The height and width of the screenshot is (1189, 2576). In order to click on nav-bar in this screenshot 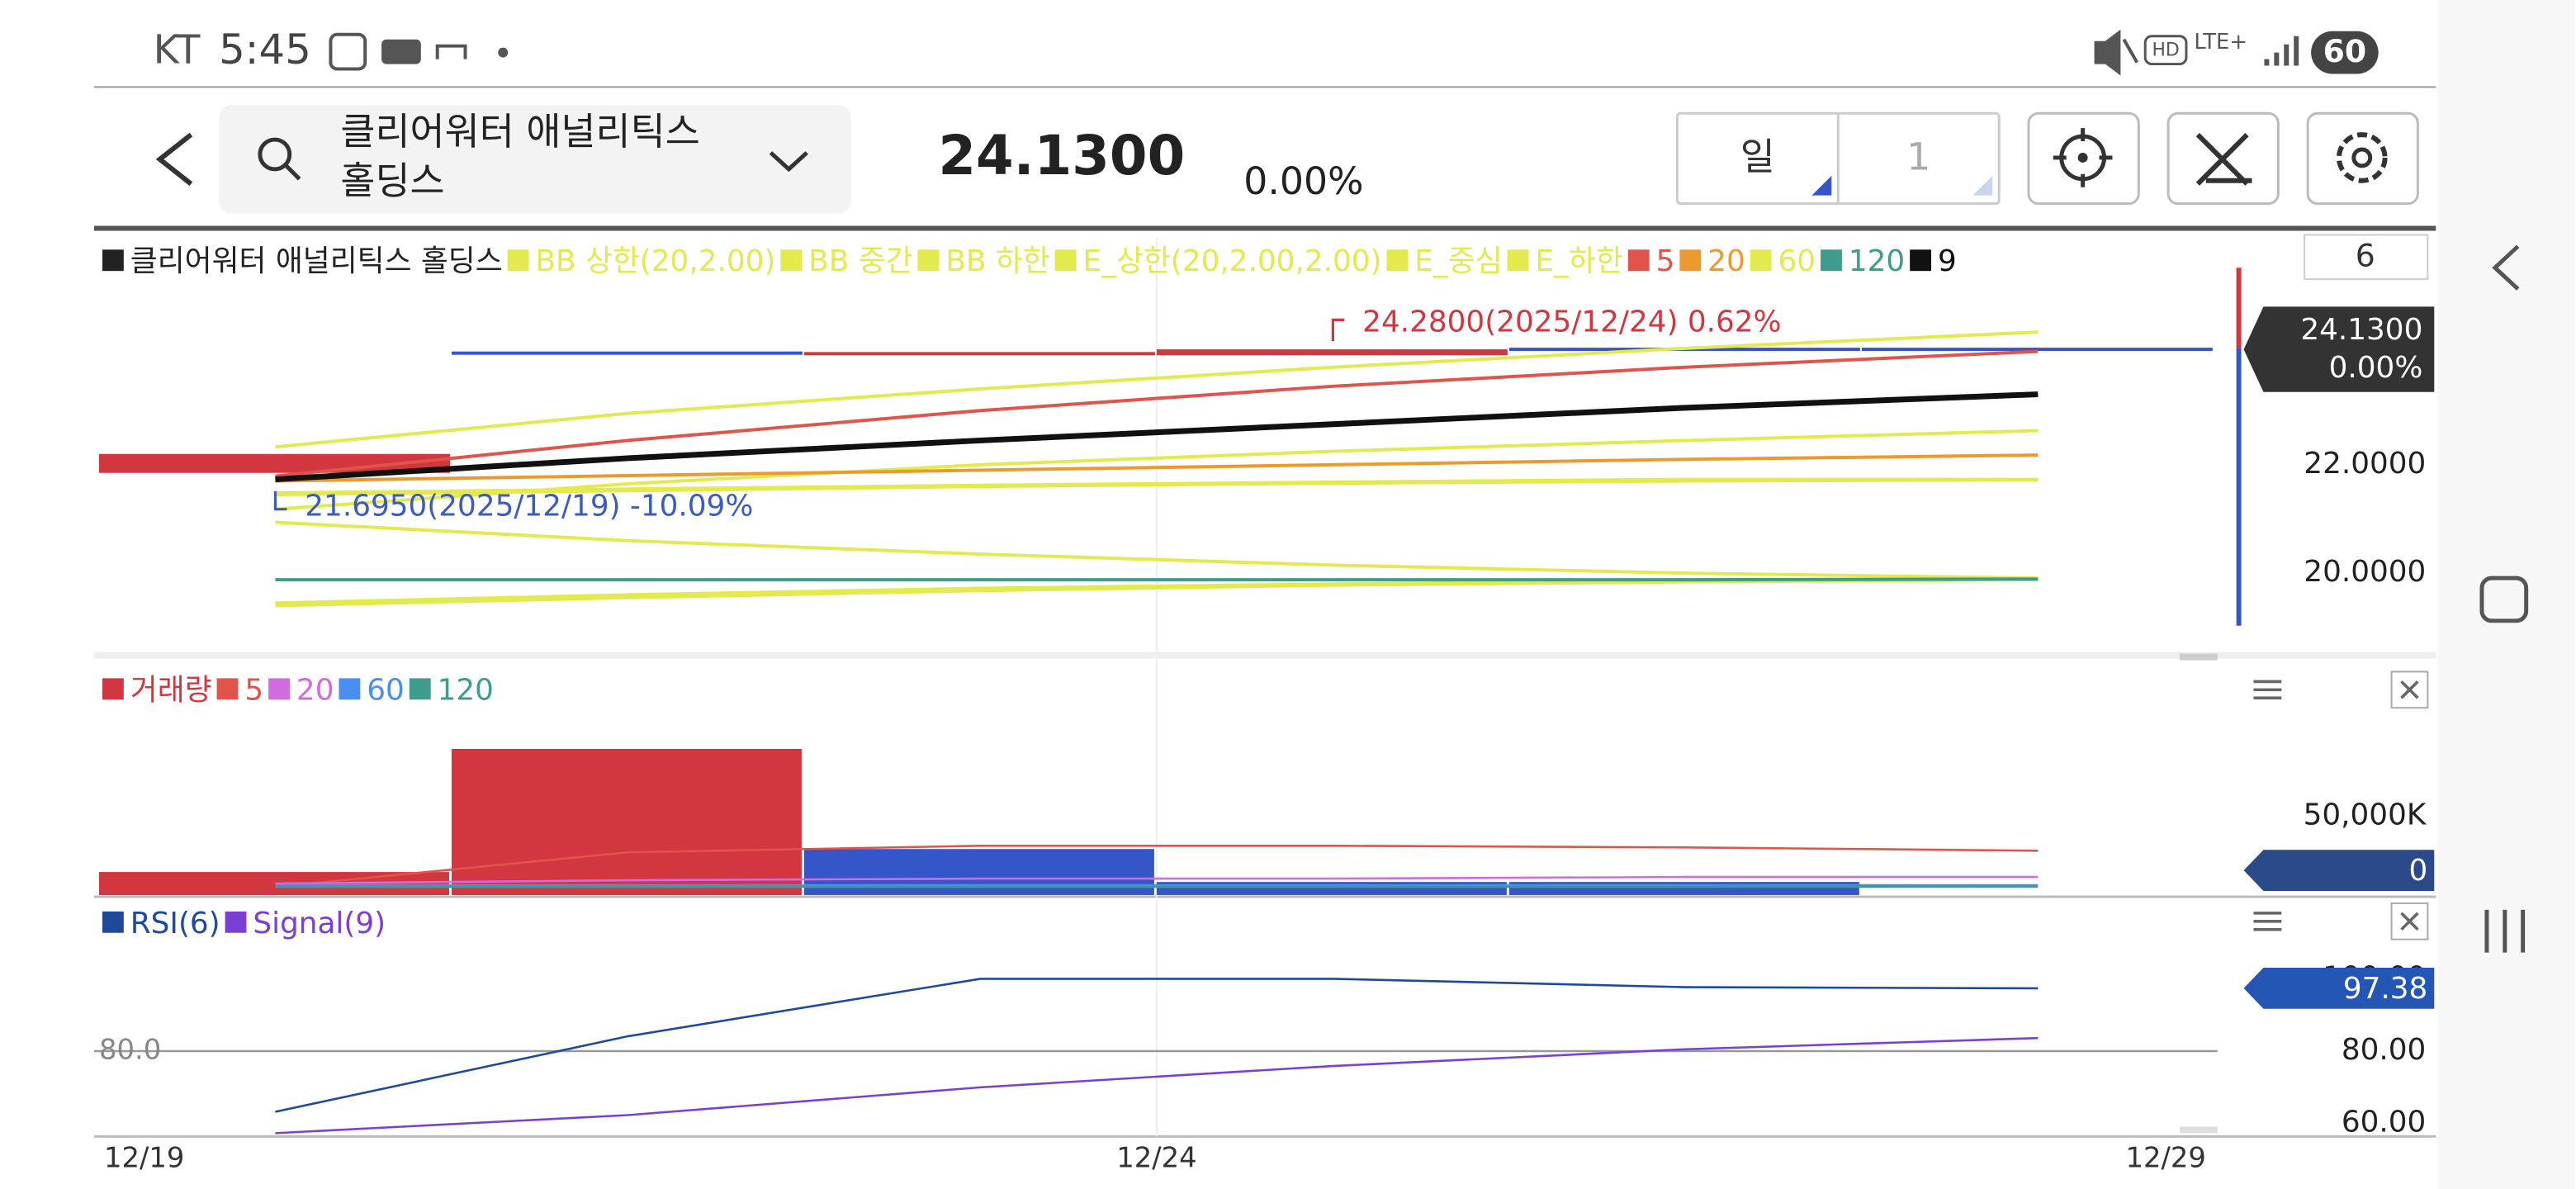, I will do `click(2506, 594)`.